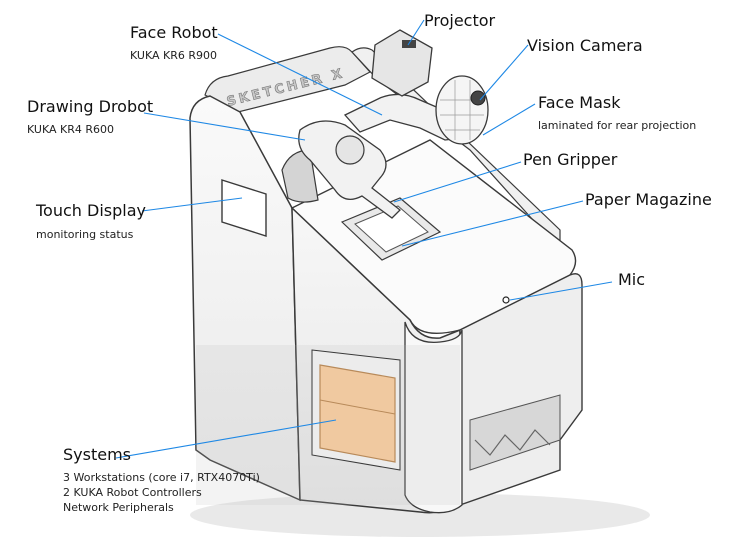 This screenshot has width=743, height=548. What do you see at coordinates (91, 221) in the screenshot?
I see `label-touch-display: Touch Display monitoring status` at bounding box center [91, 221].